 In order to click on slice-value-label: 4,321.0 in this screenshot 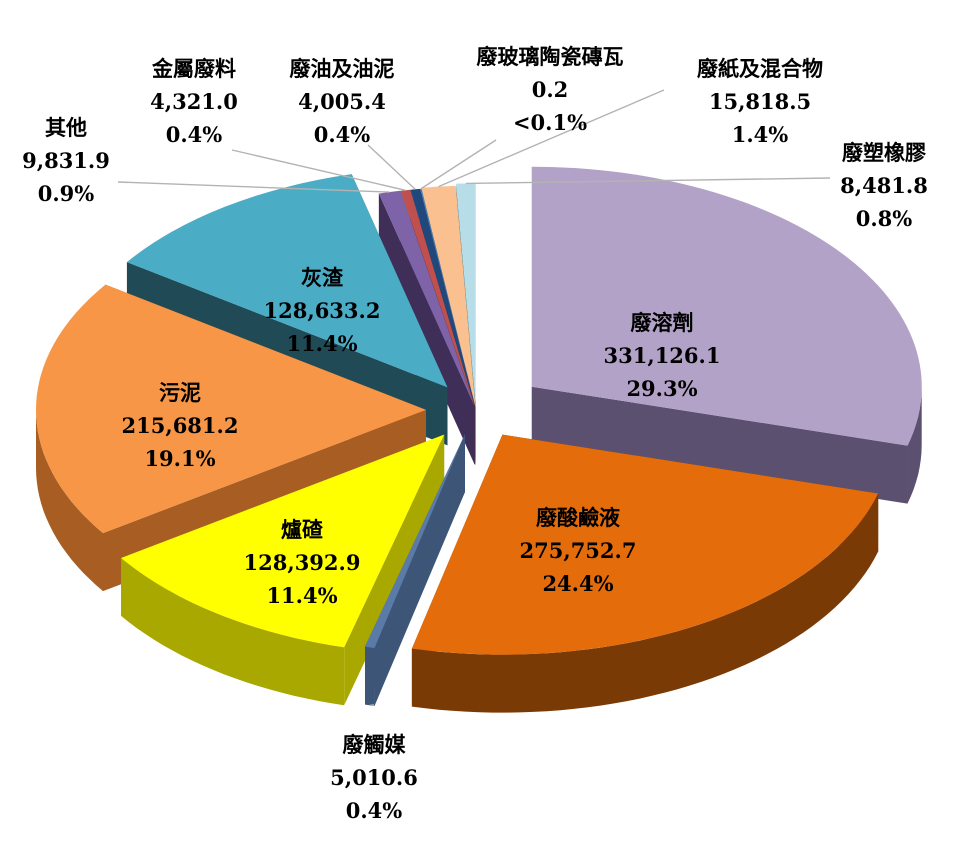, I will do `click(194, 101)`.